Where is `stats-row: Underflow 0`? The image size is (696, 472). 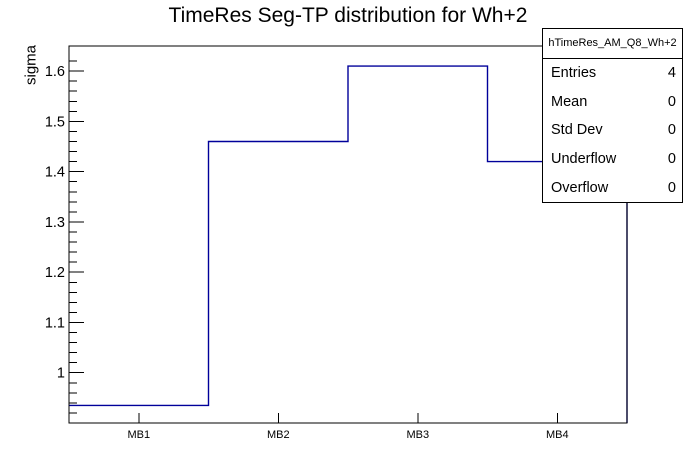
stats-row: Underflow 0 is located at coordinates (612, 159).